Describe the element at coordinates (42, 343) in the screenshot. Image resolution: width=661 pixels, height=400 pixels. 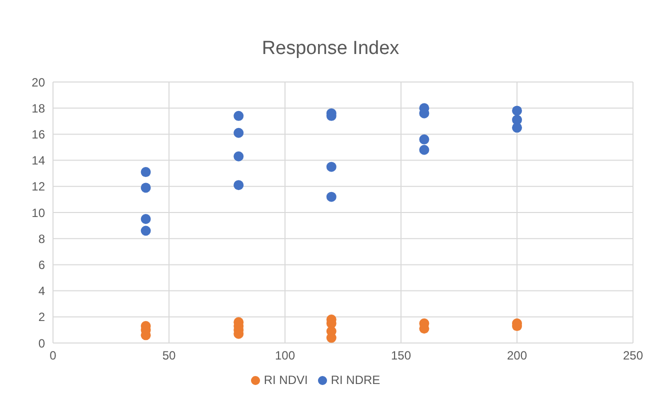
I see `y-tick-label: 0` at that location.